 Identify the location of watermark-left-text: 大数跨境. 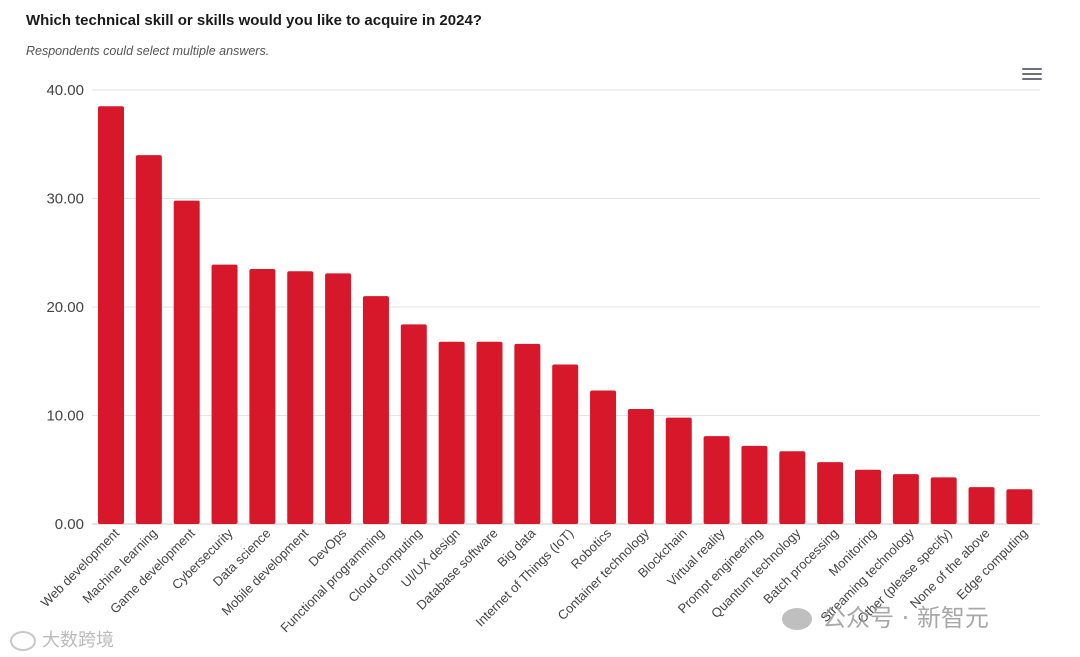
(78, 640).